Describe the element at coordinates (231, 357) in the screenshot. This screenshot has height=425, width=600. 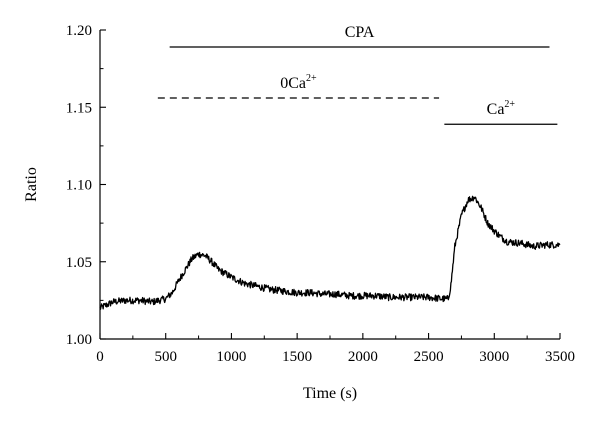
I see `x-tick-label: 1000` at that location.